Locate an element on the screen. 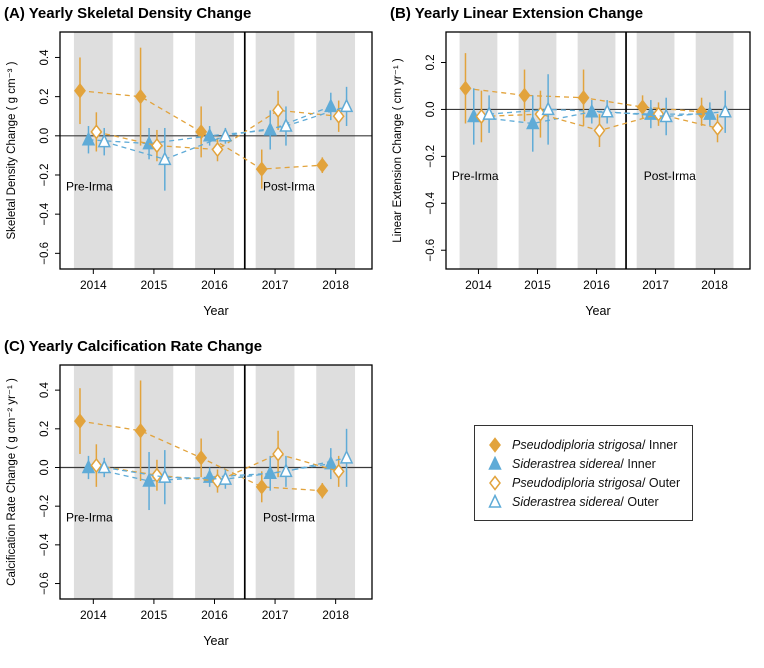 This screenshot has width=764, height=668. filled-diamond-icon is located at coordinates (495, 444).